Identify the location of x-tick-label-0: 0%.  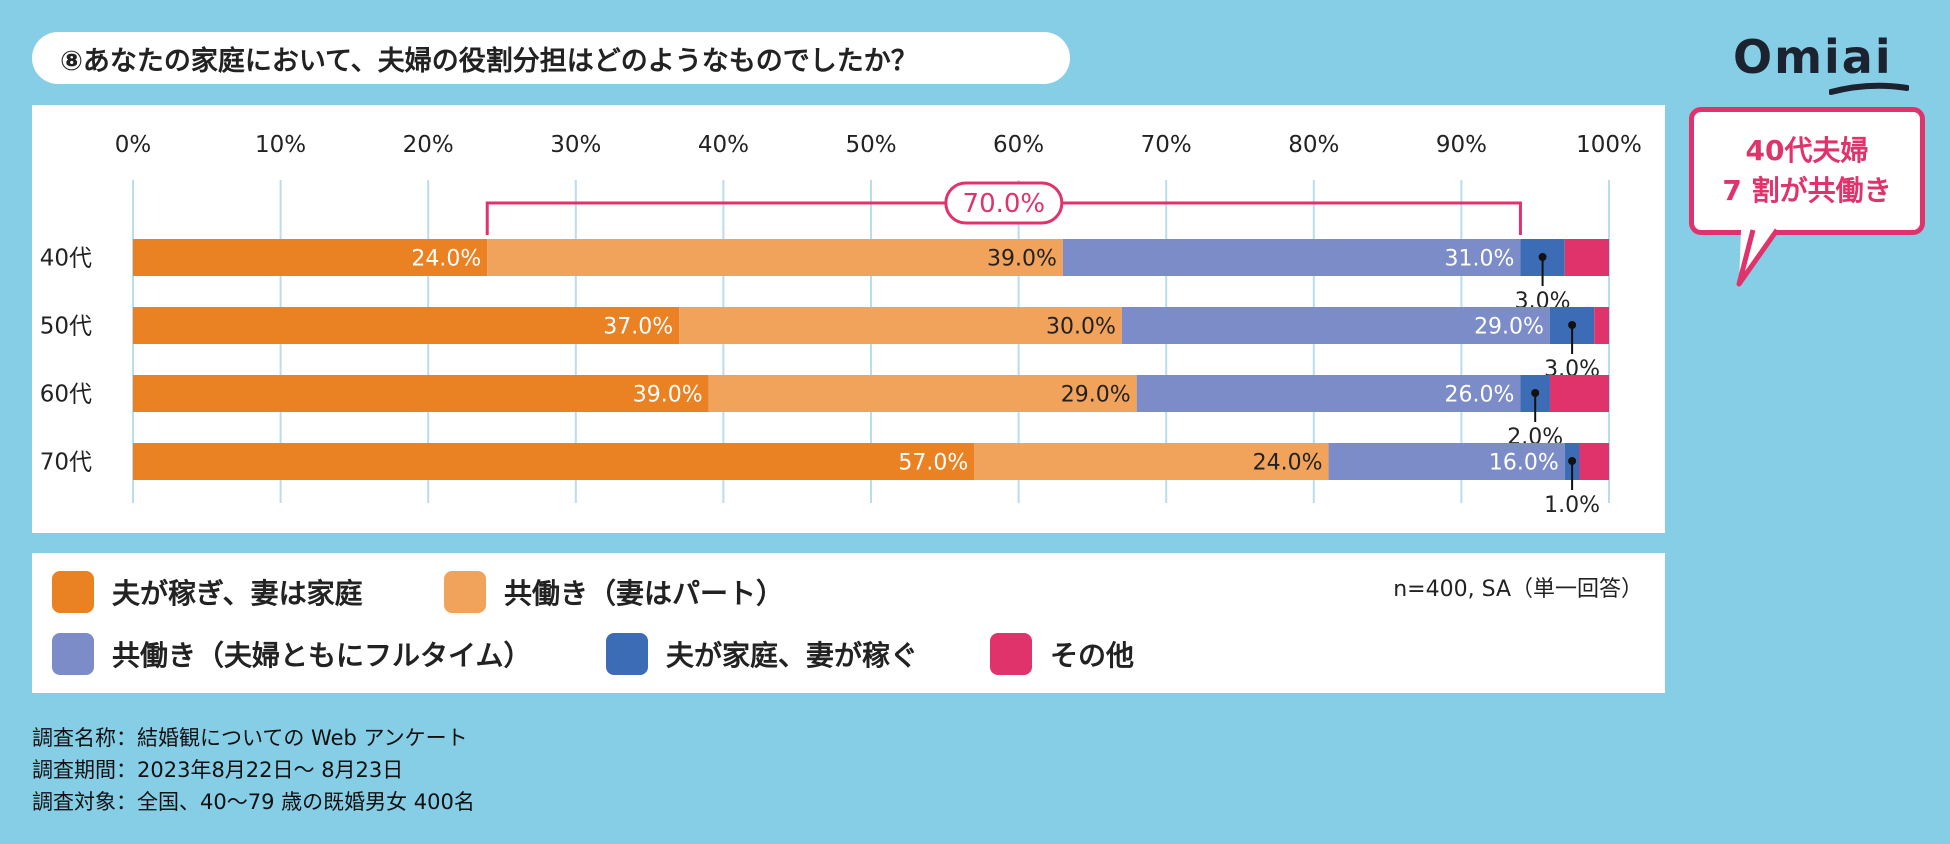
(133, 145).